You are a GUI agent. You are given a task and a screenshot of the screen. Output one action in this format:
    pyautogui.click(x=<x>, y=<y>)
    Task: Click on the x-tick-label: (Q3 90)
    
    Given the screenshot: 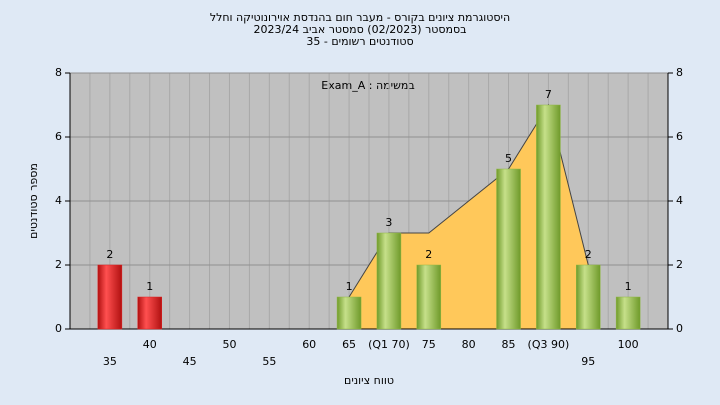 What is the action you would take?
    pyautogui.click(x=549, y=344)
    